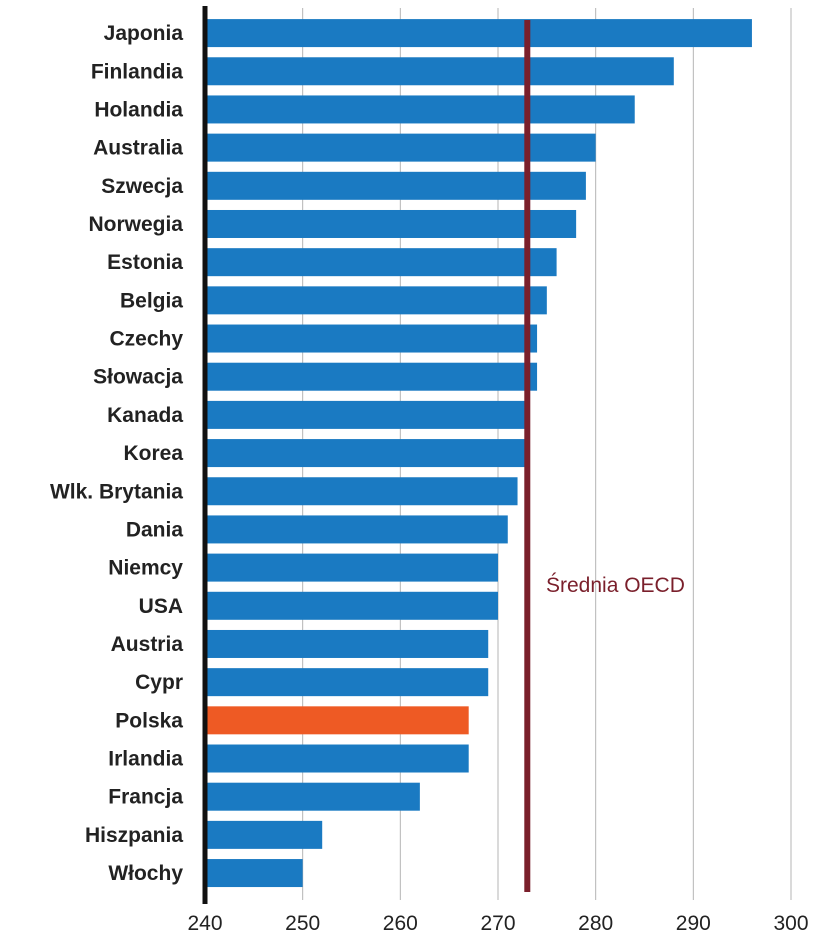 The image size is (813, 941). Describe the element at coordinates (147, 644) in the screenshot. I see `category-label: Austria` at that location.